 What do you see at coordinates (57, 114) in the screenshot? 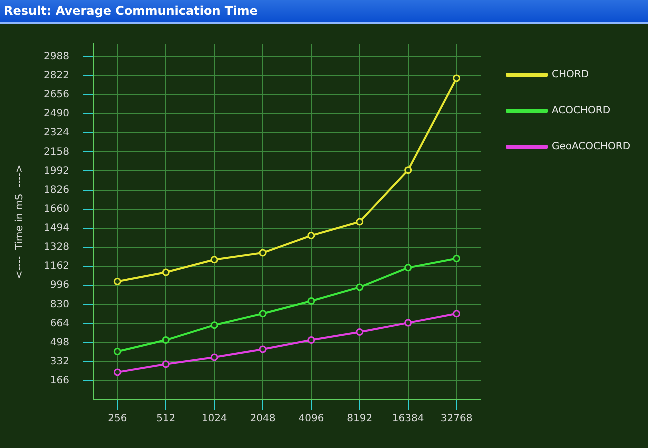
I see `y-tick-label: 2490` at bounding box center [57, 114].